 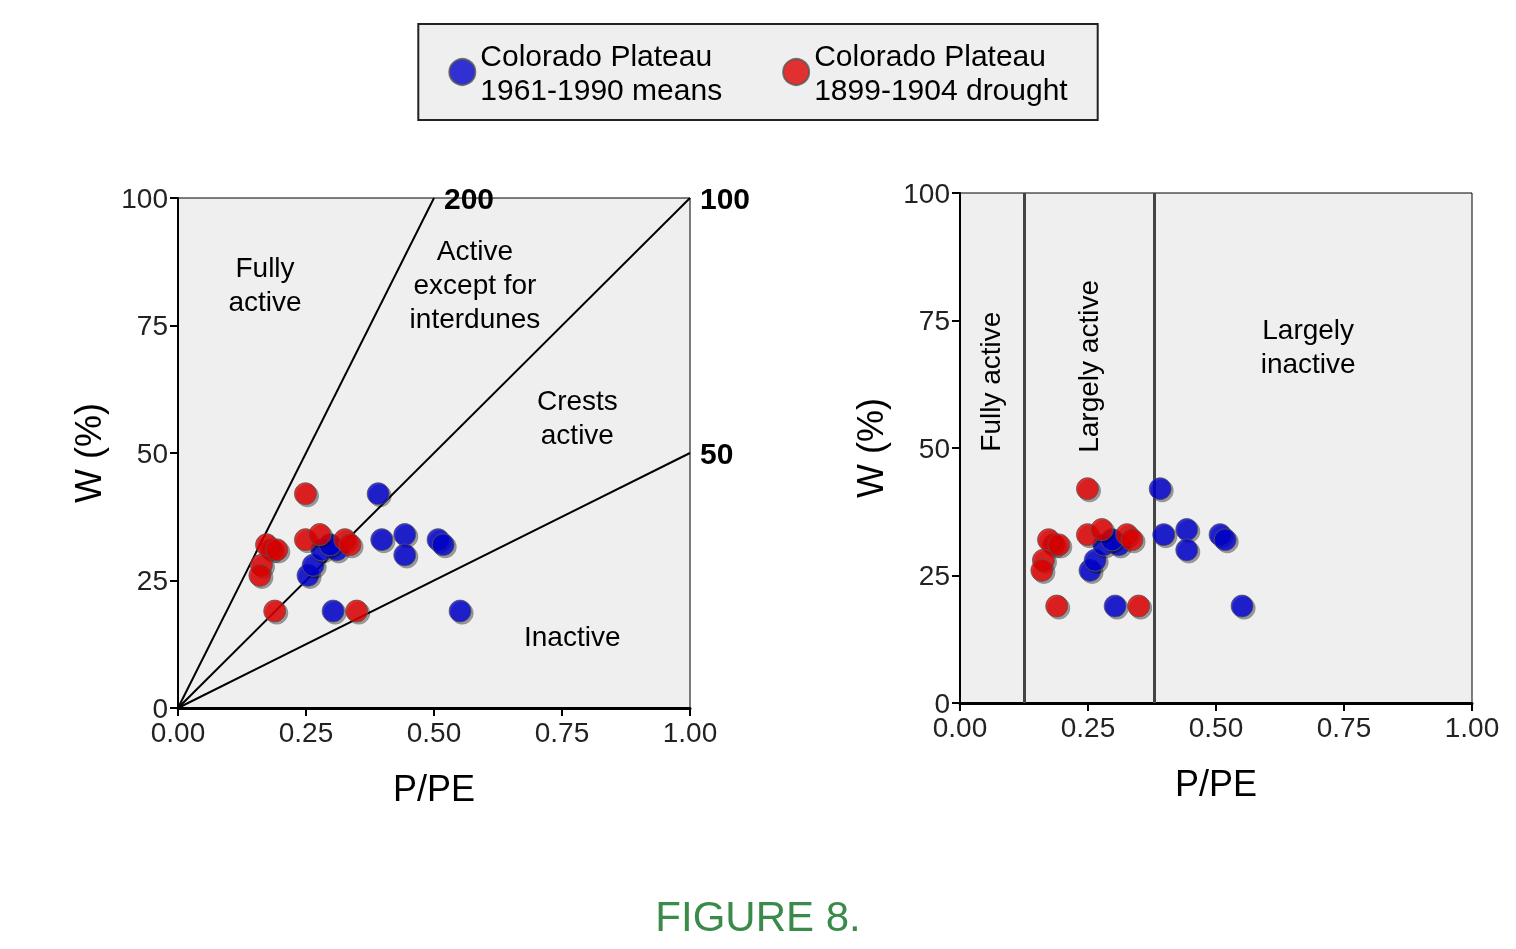 I want to click on caption: FIGURE 8., so click(x=758, y=916).